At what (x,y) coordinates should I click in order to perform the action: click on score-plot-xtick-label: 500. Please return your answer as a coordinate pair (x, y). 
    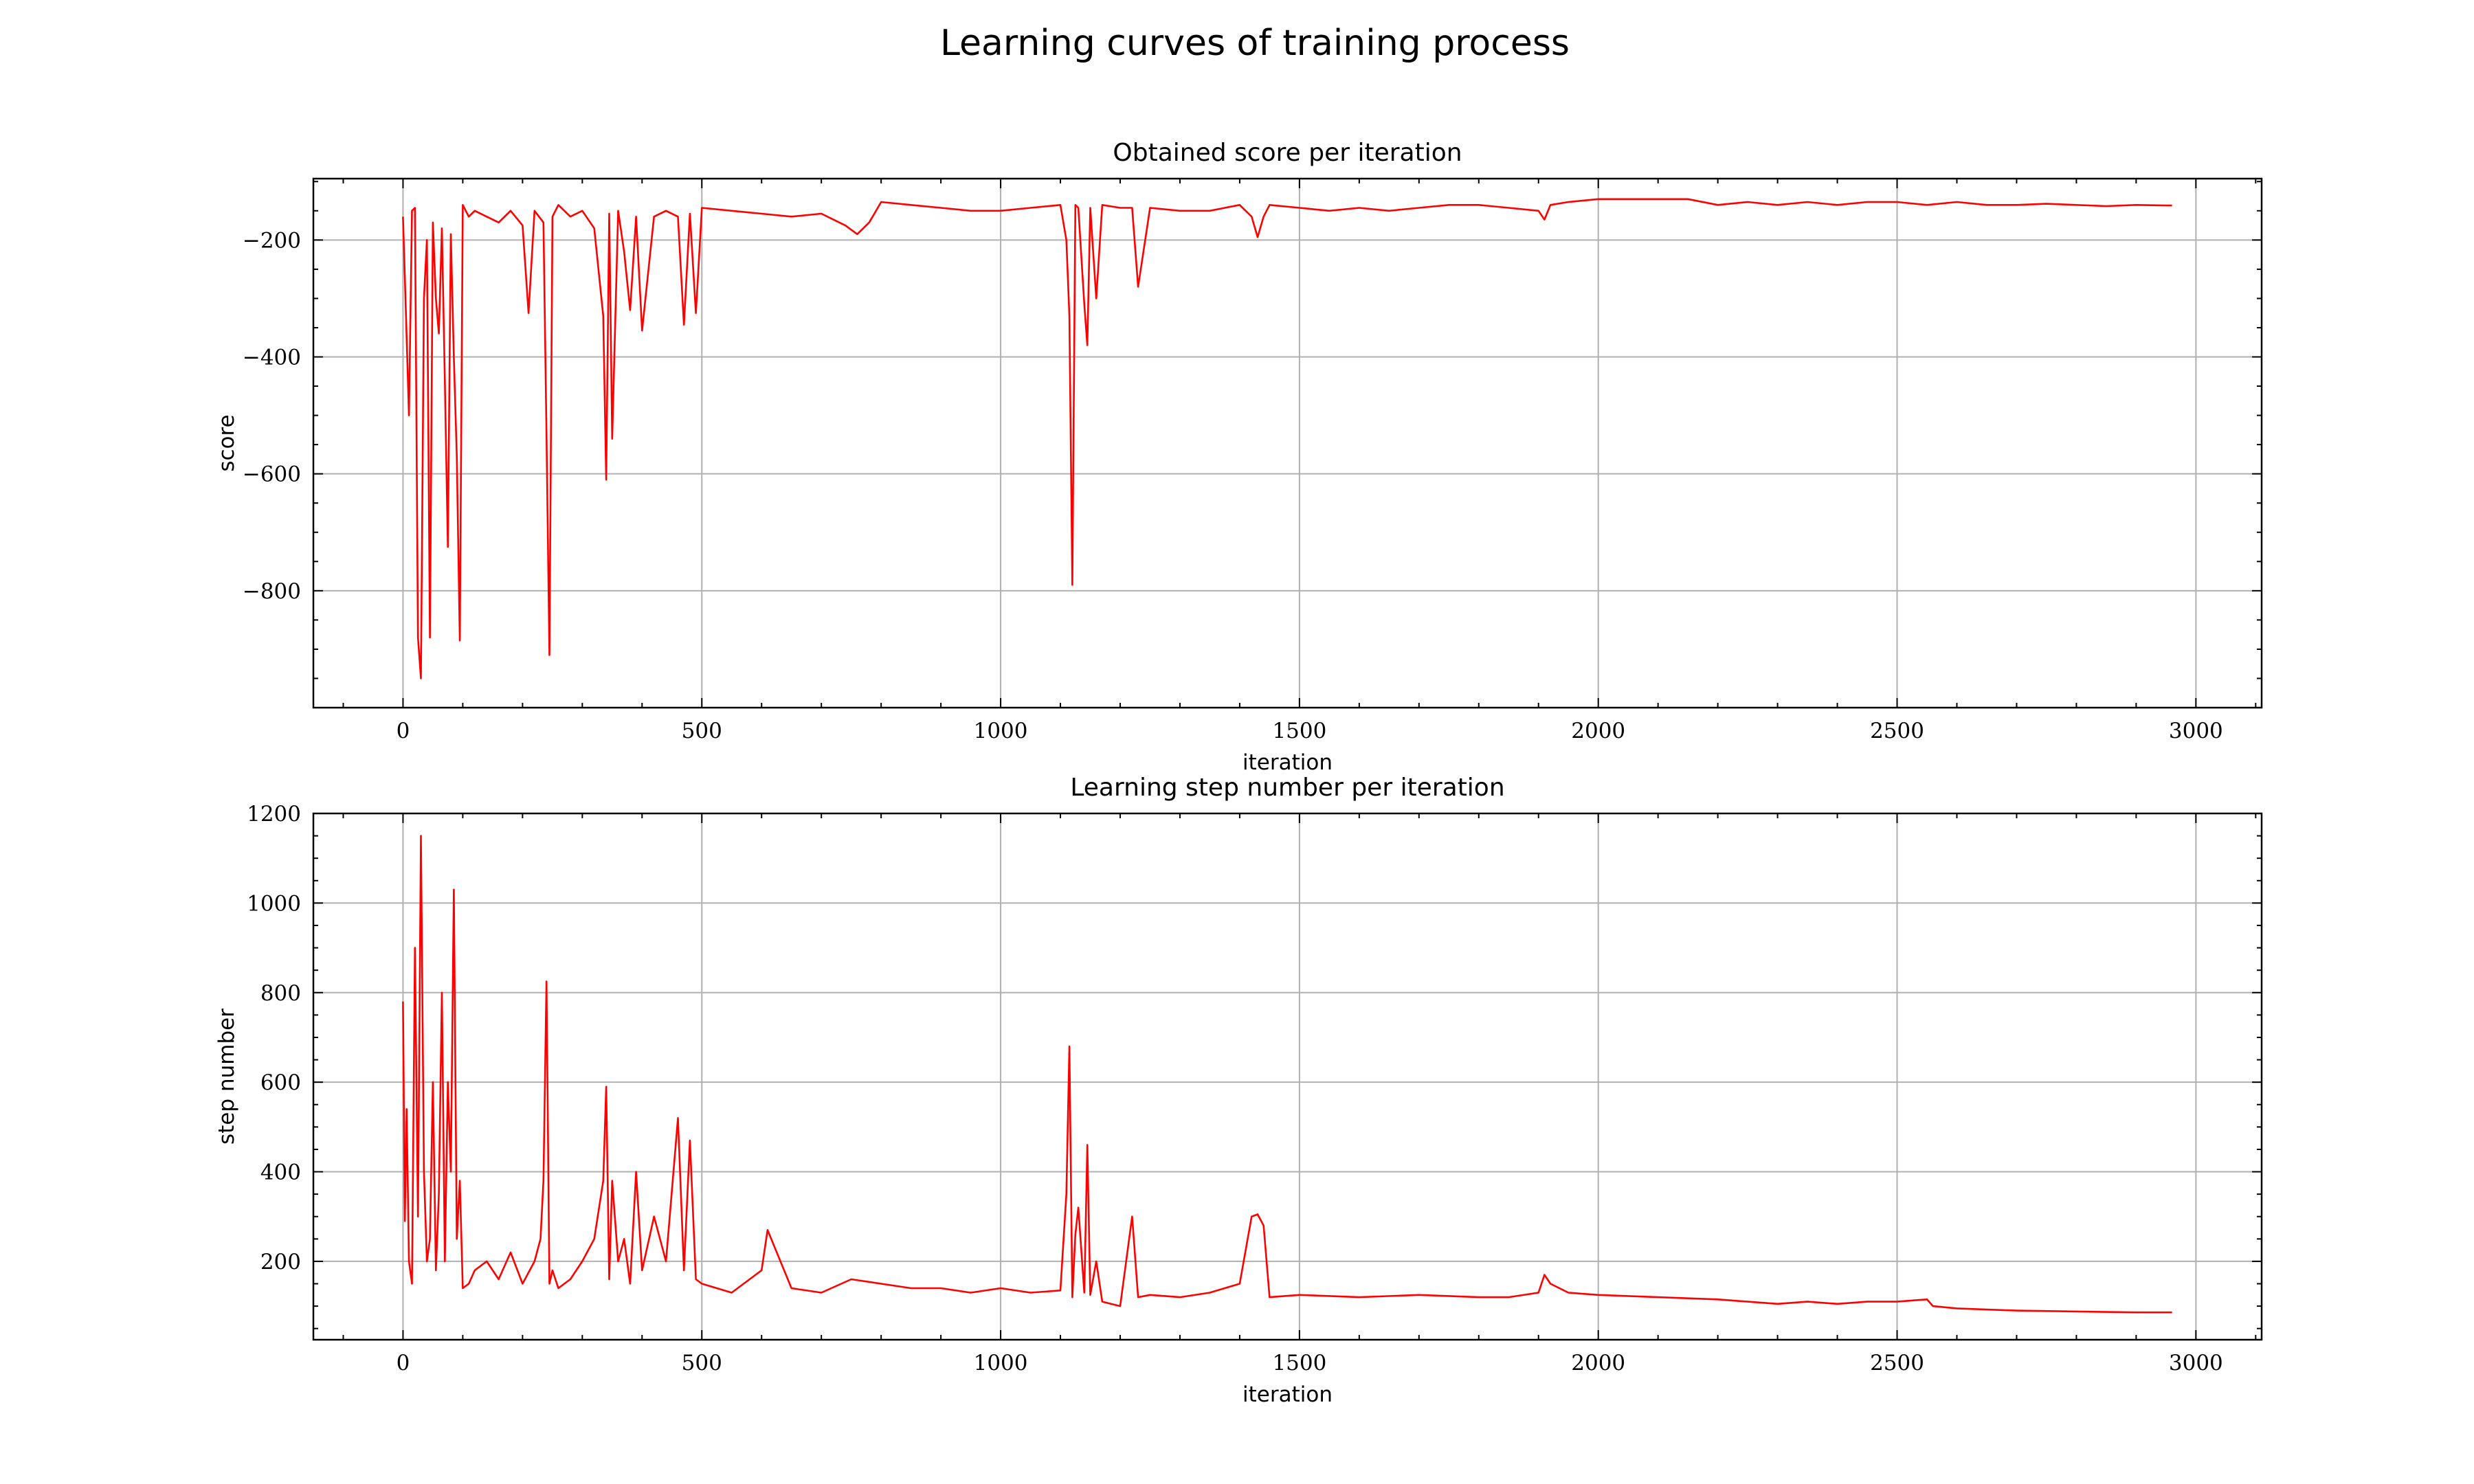
    Looking at the image, I should click on (702, 731).